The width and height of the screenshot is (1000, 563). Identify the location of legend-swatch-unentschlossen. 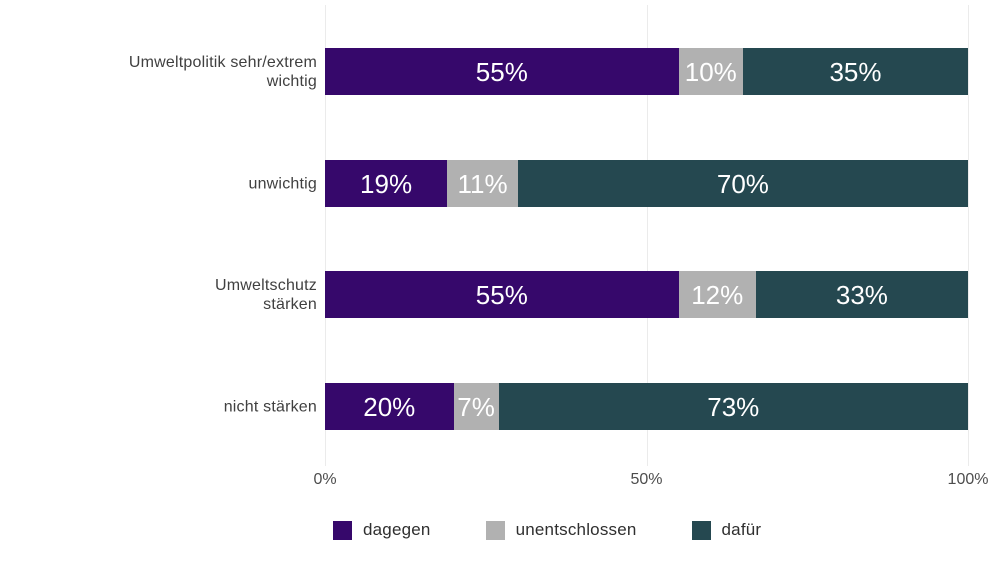
(495, 530).